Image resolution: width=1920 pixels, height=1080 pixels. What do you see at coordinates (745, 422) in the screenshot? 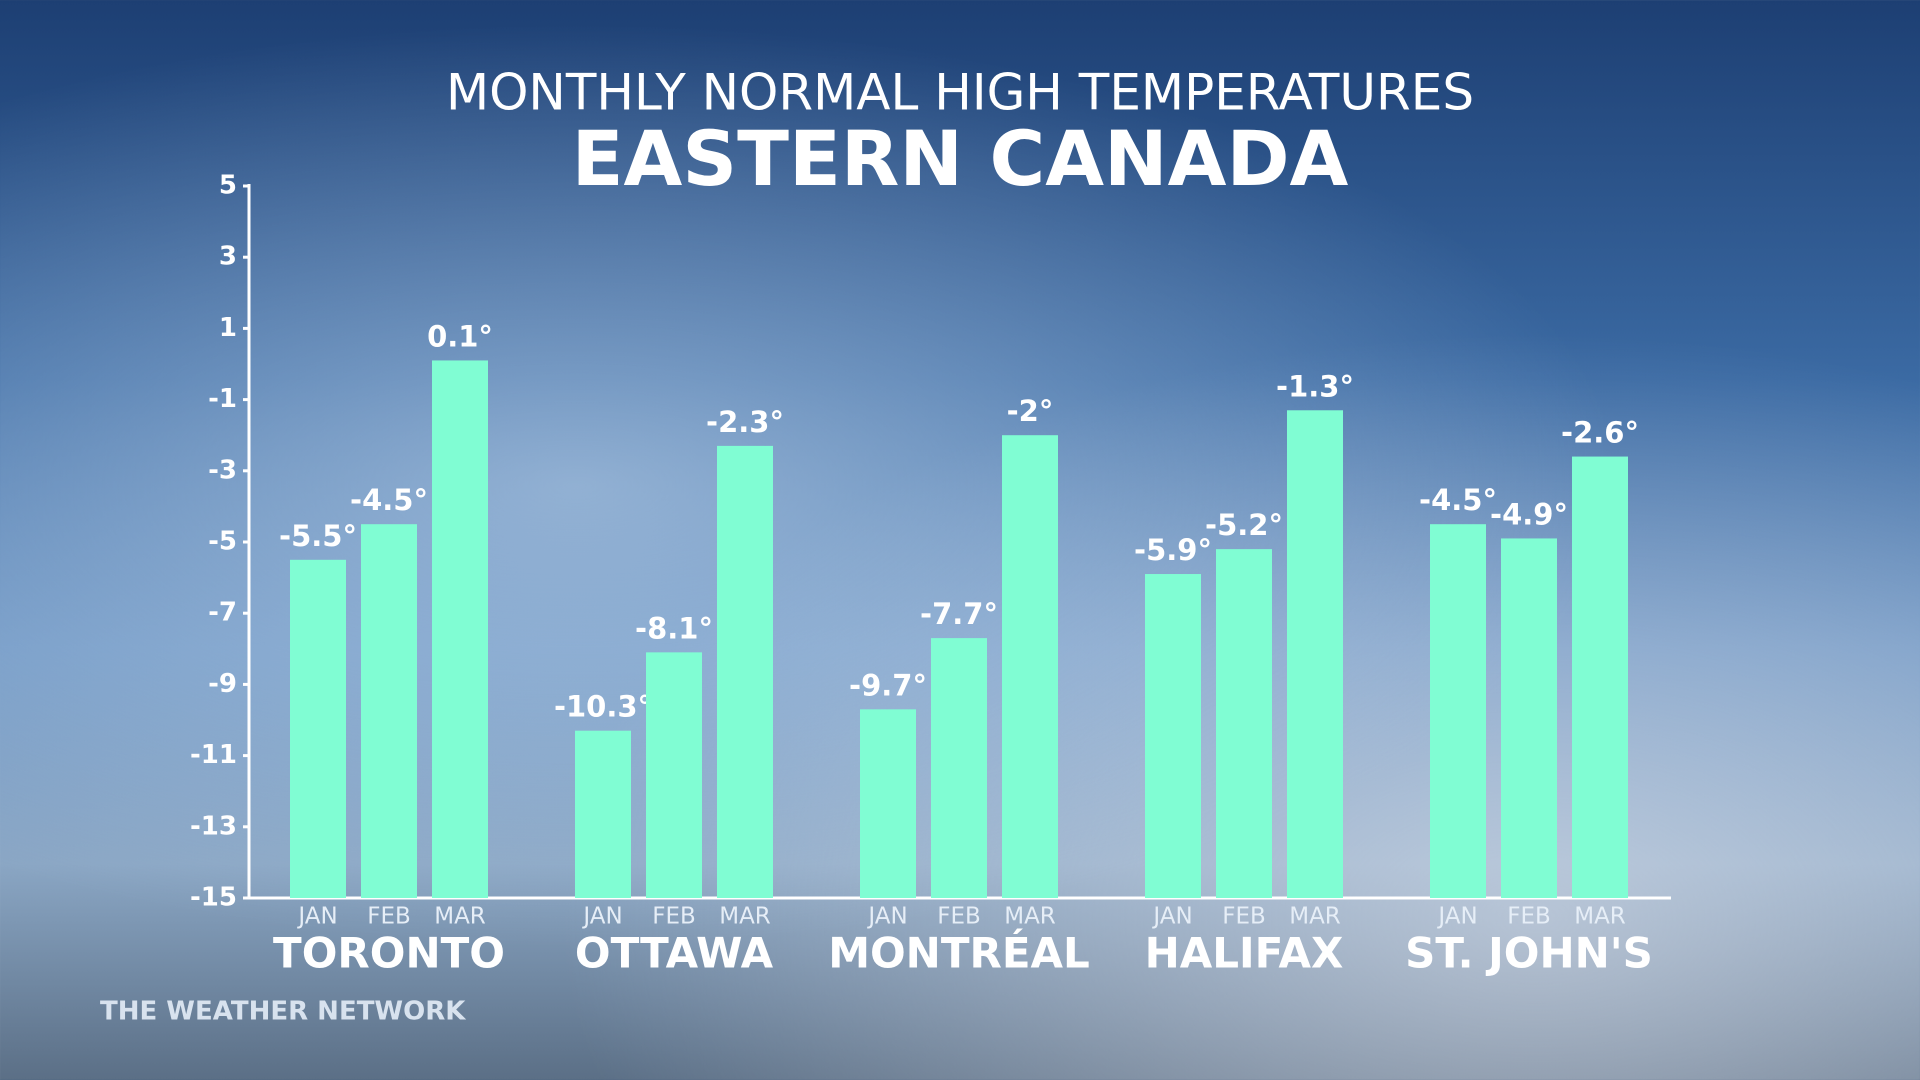
I see `value-label: -2.3°` at bounding box center [745, 422].